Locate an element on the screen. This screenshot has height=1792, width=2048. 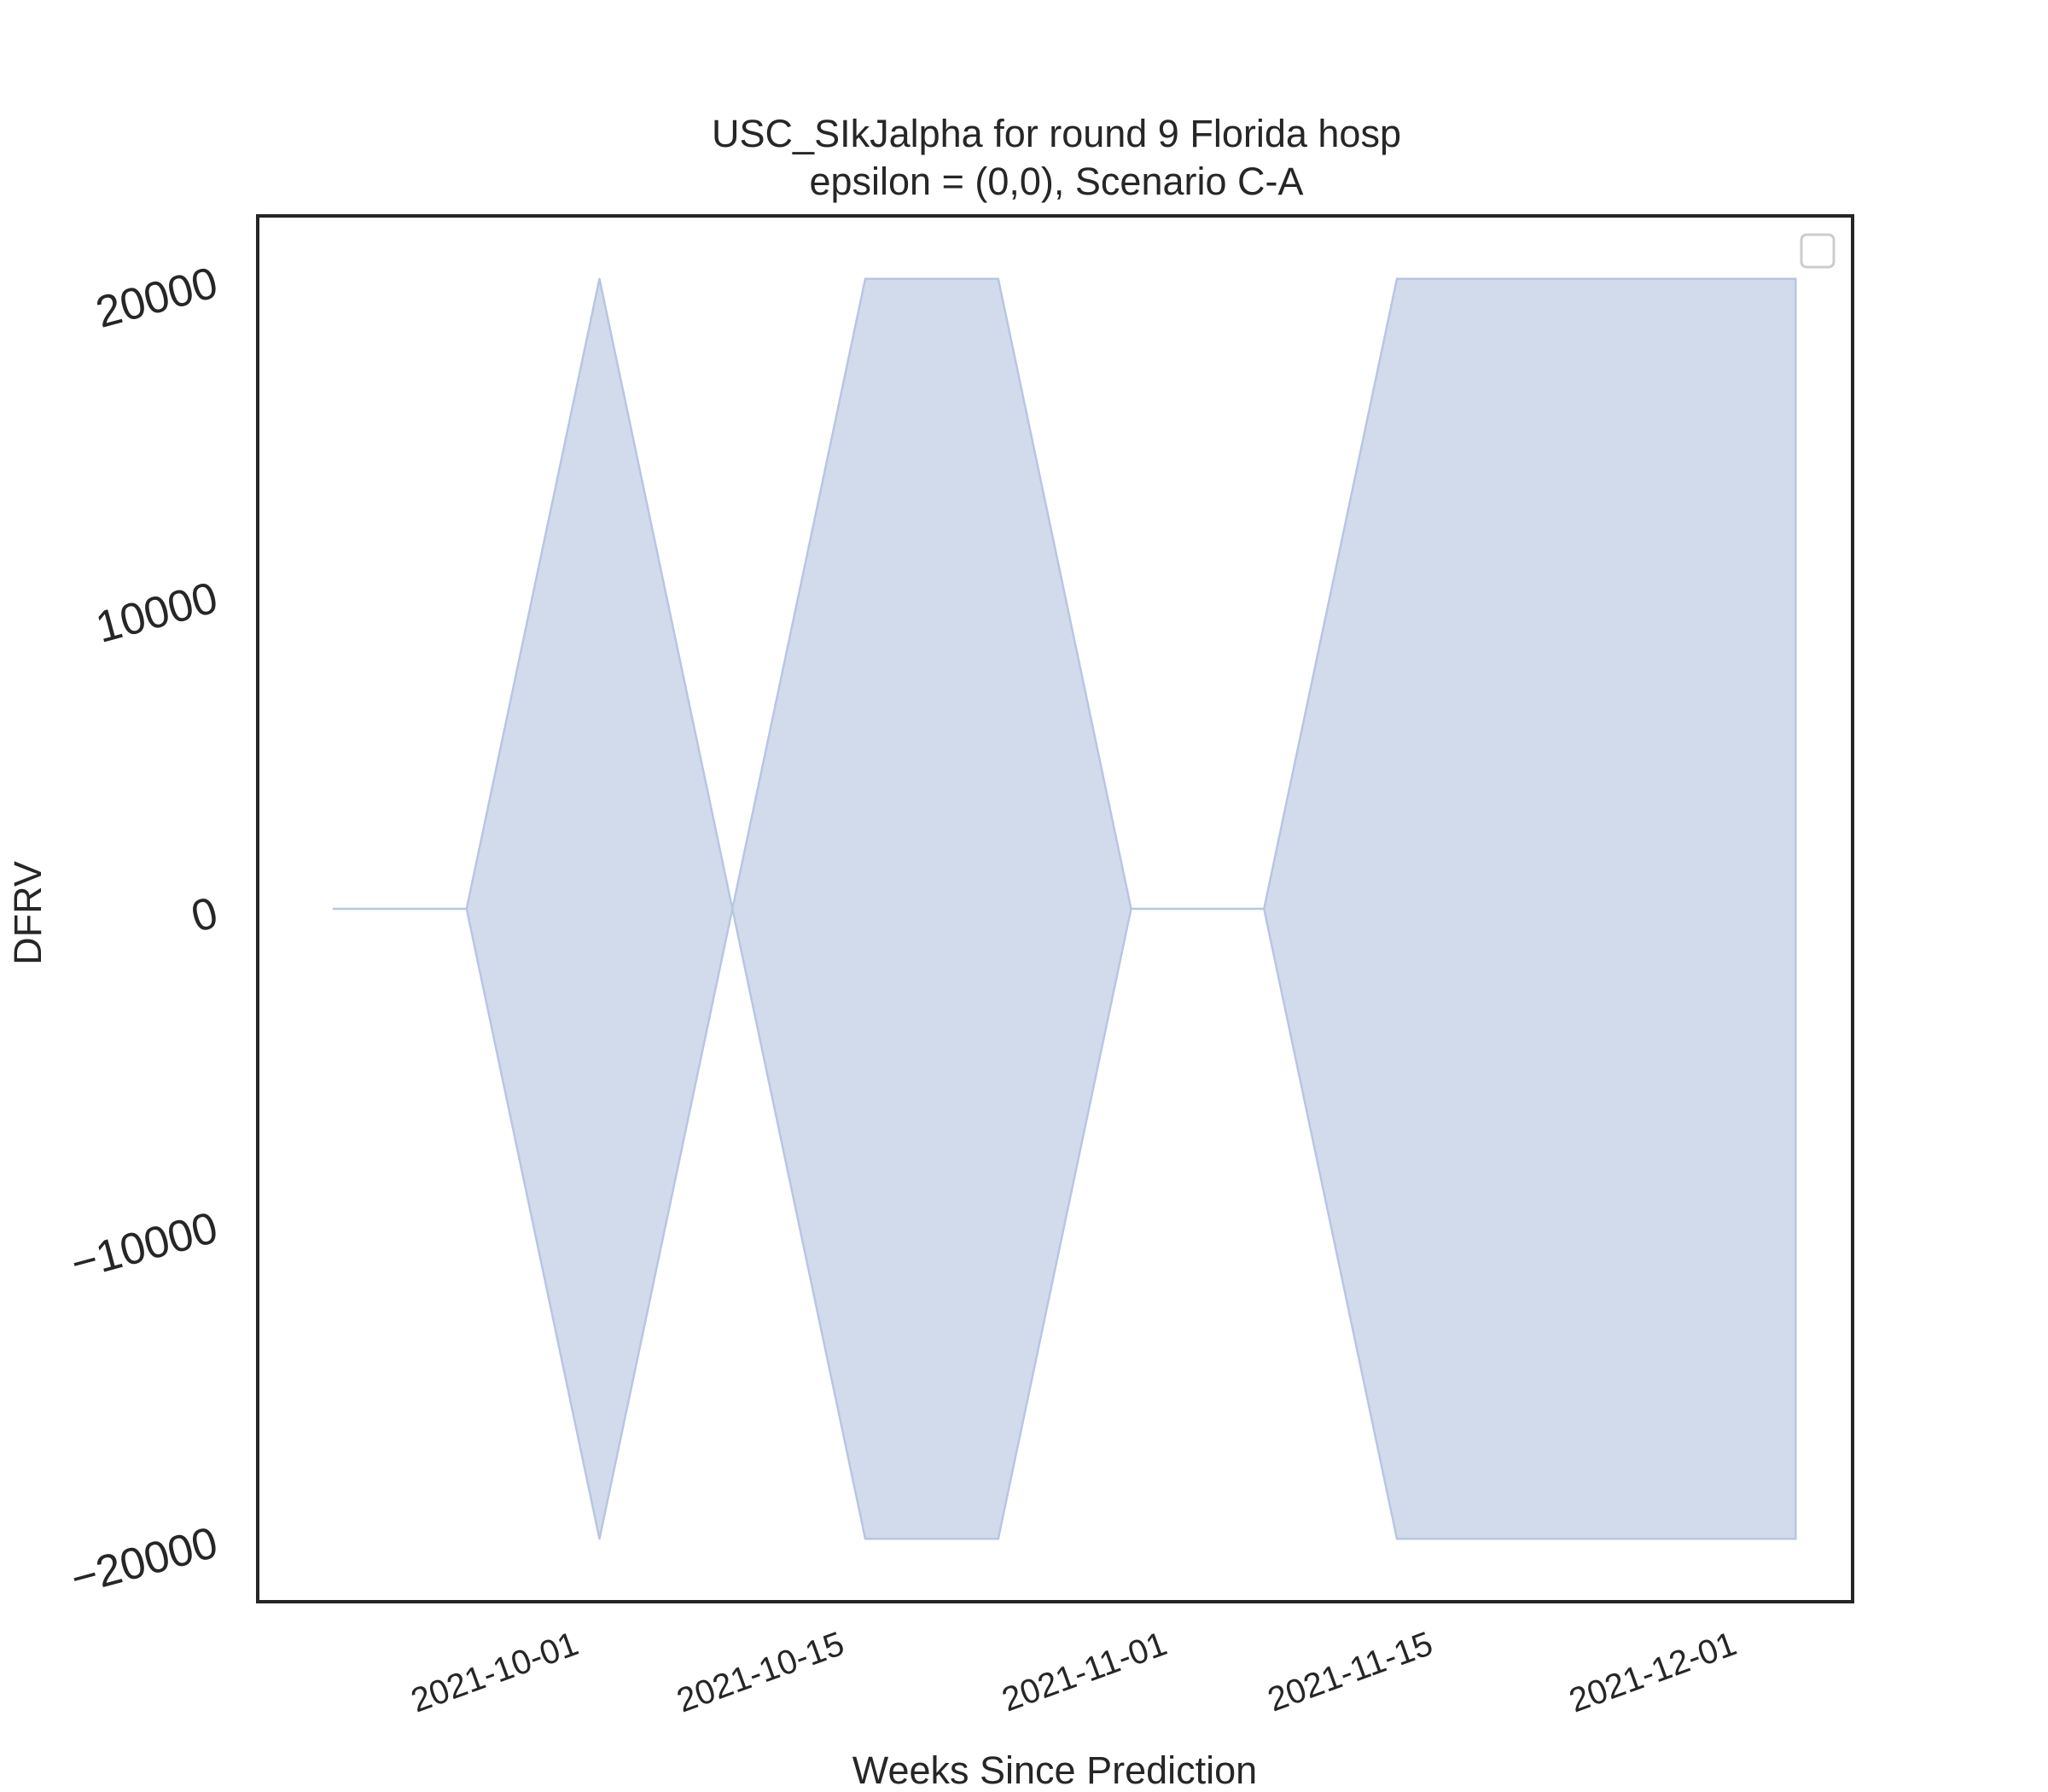
y-axis-label: DFRV is located at coordinates (27, 913).